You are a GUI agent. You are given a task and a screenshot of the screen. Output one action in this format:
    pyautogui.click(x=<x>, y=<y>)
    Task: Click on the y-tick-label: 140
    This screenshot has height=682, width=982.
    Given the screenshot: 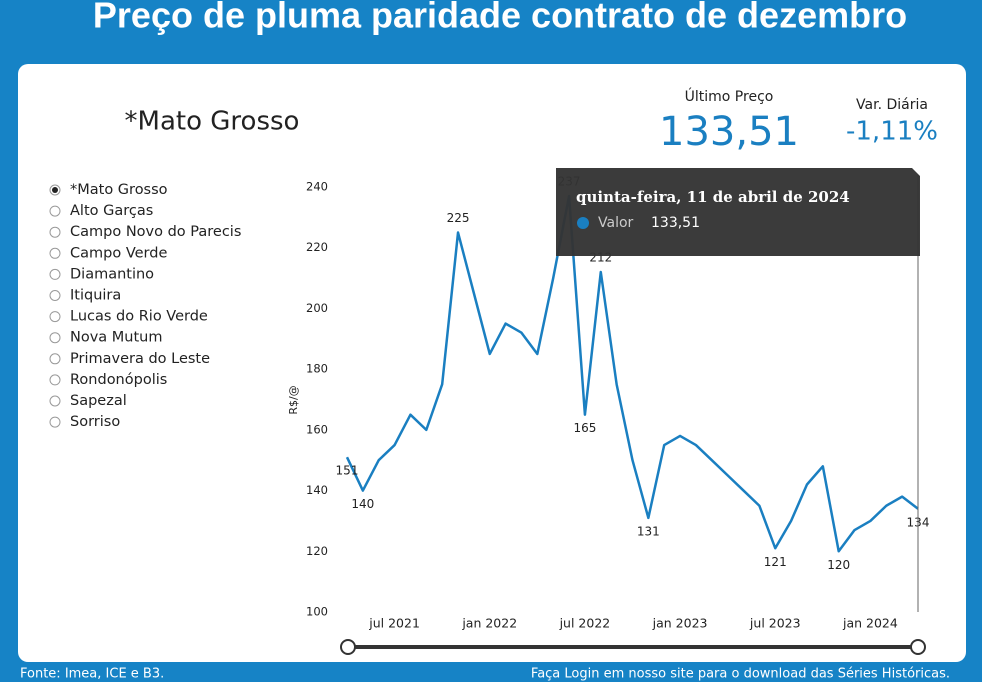 What is the action you would take?
    pyautogui.click(x=317, y=490)
    